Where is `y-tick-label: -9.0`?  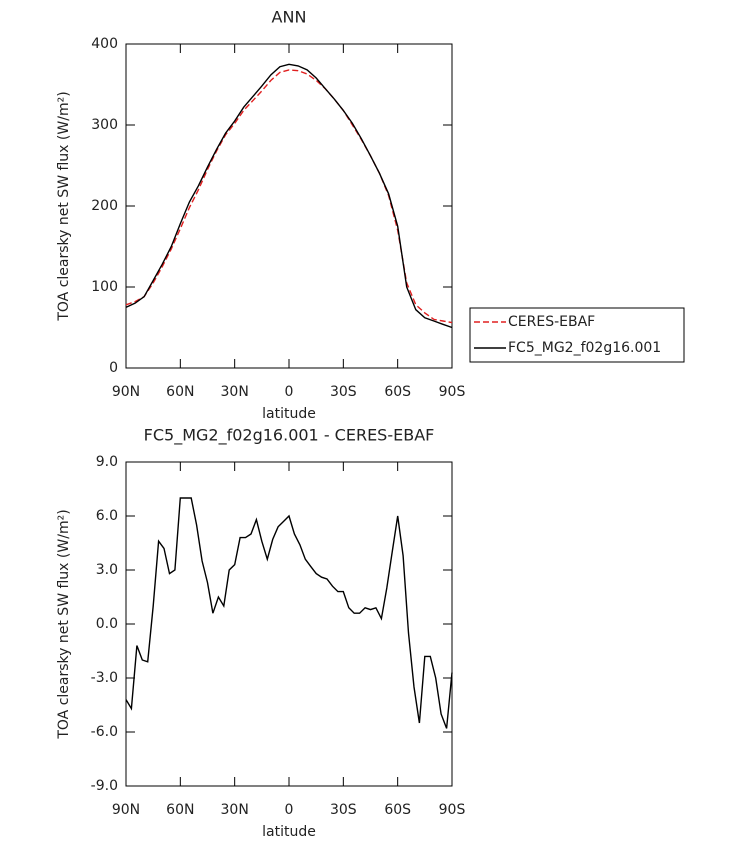 y-tick-label: -9.0 is located at coordinates (104, 786).